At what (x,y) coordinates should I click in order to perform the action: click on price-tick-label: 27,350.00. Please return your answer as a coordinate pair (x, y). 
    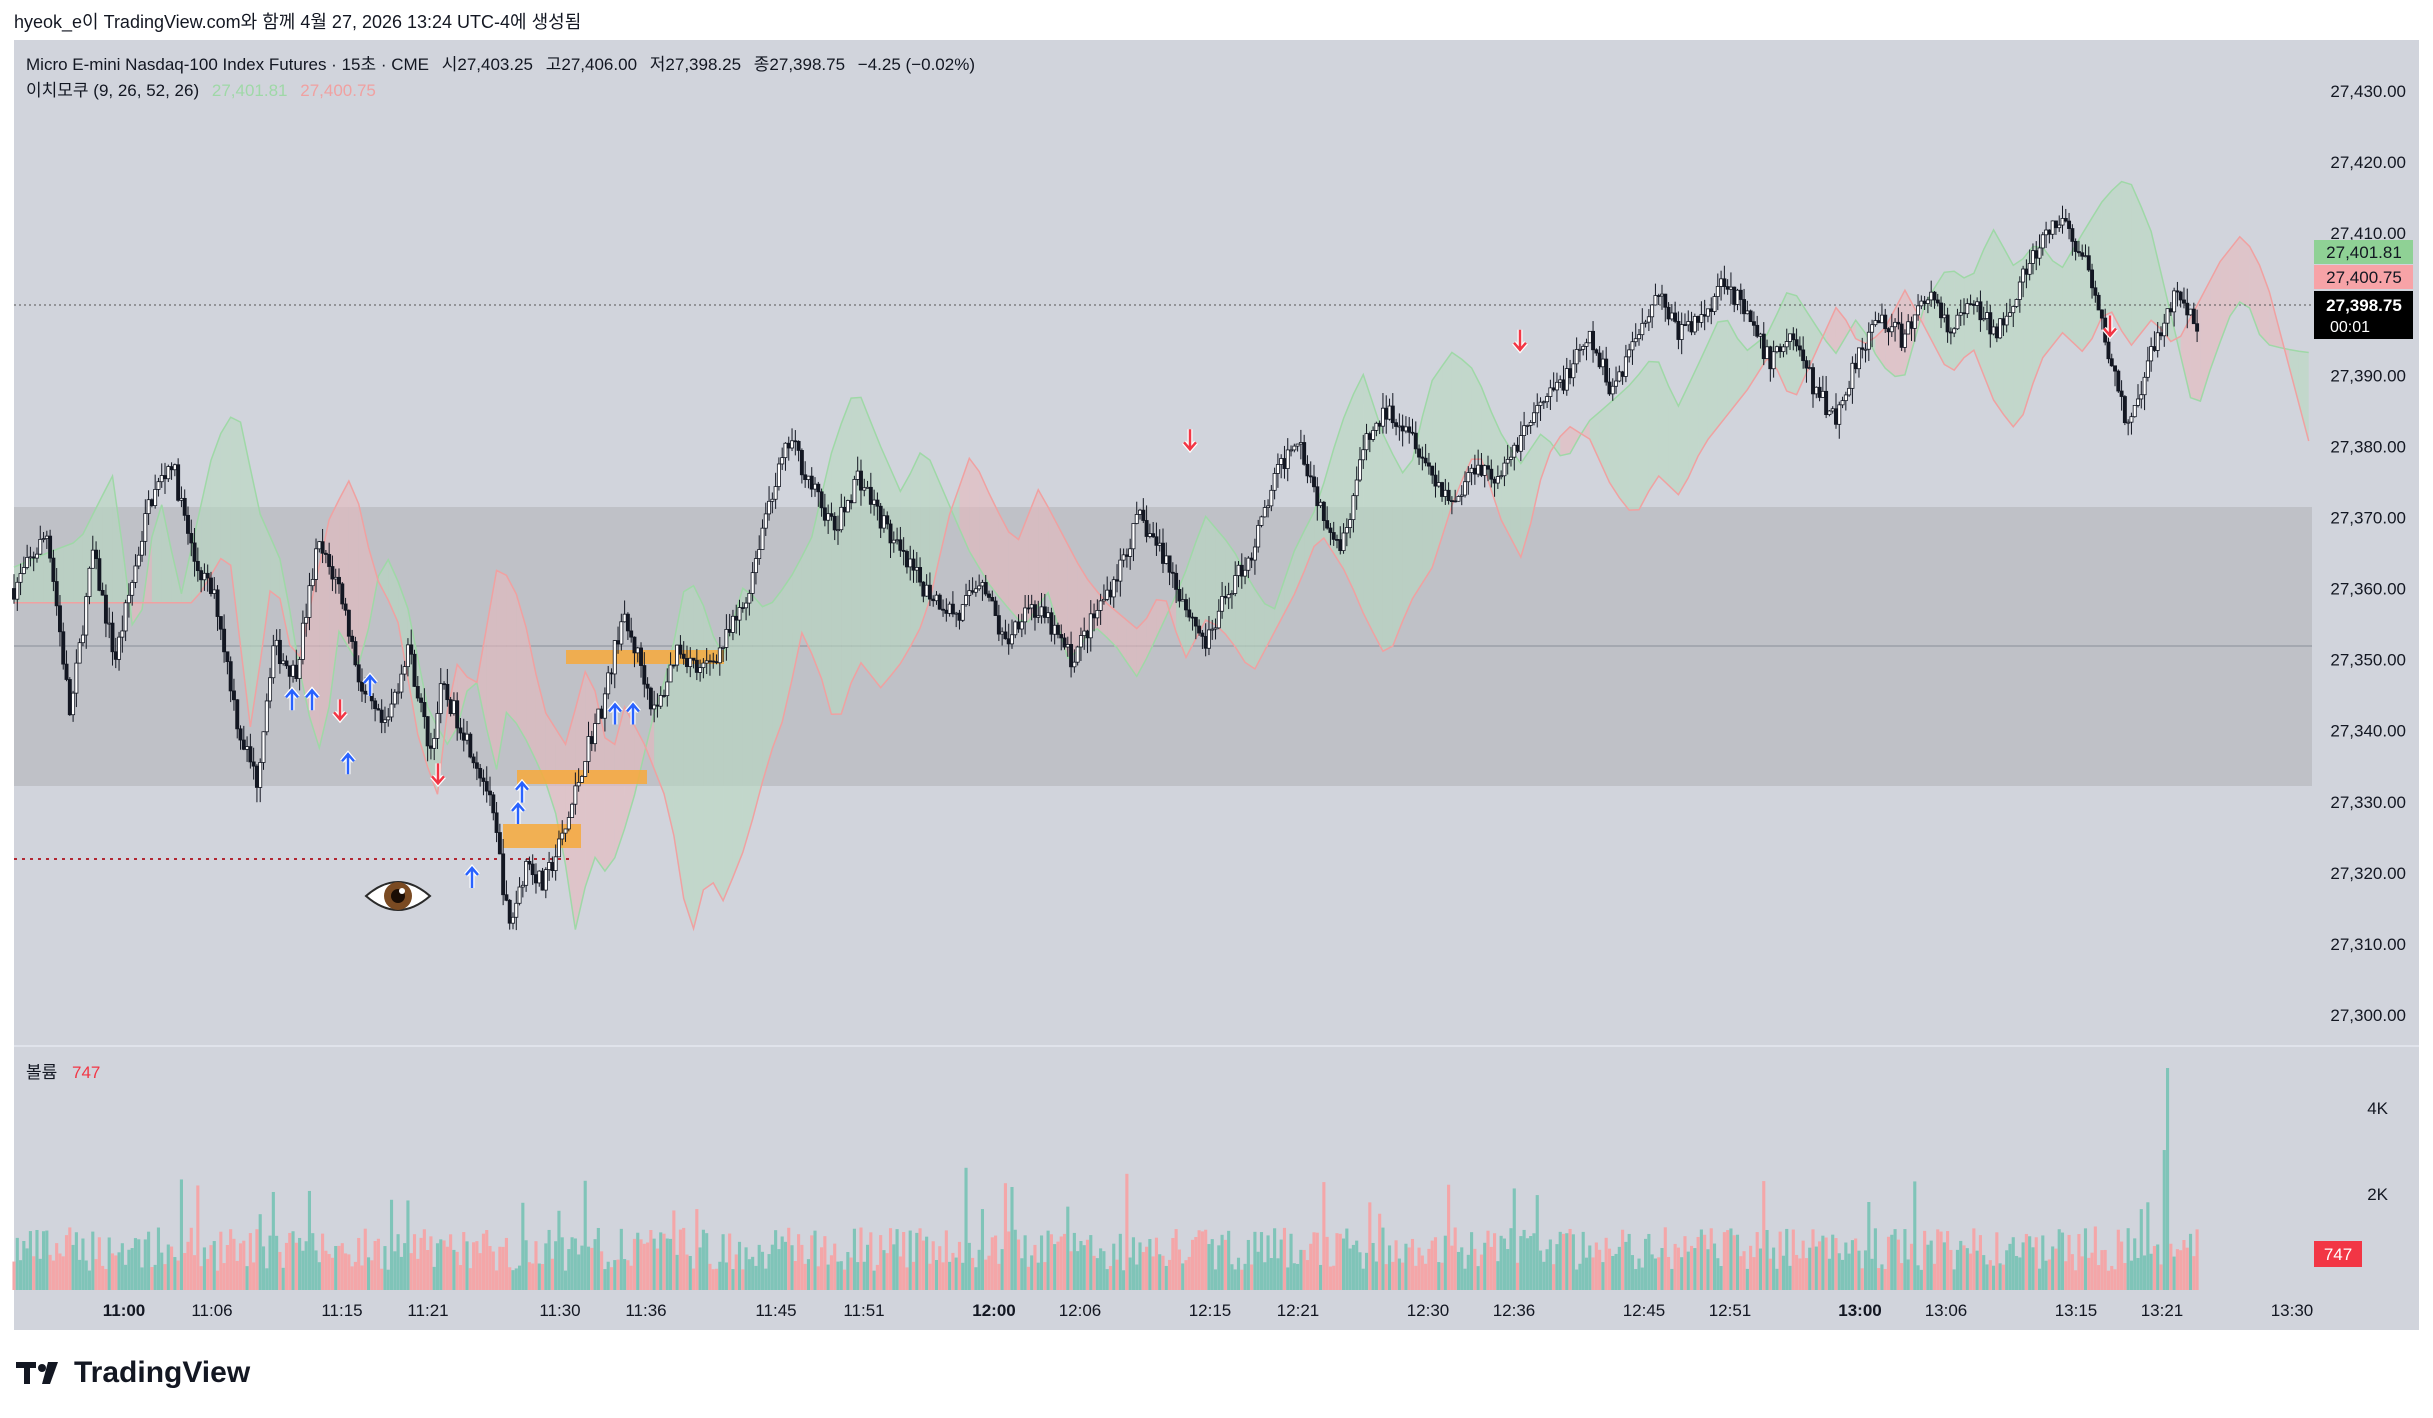
    Looking at the image, I should click on (2368, 660).